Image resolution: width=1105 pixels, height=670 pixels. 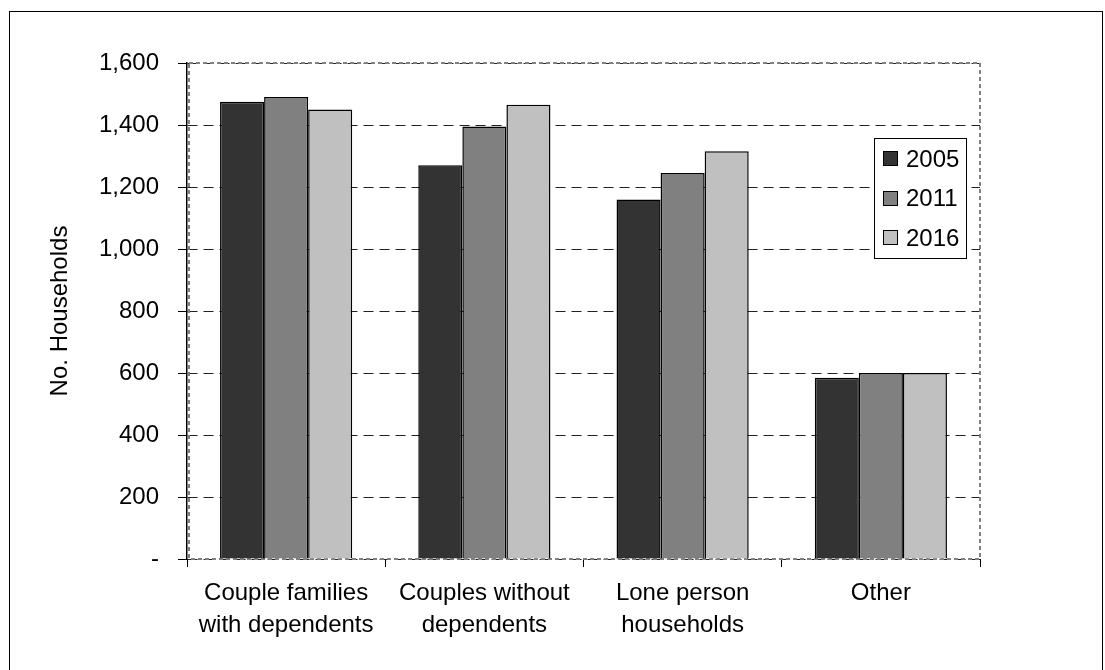 What do you see at coordinates (682, 607) in the screenshot?
I see `x-tick-label: Lone person households` at bounding box center [682, 607].